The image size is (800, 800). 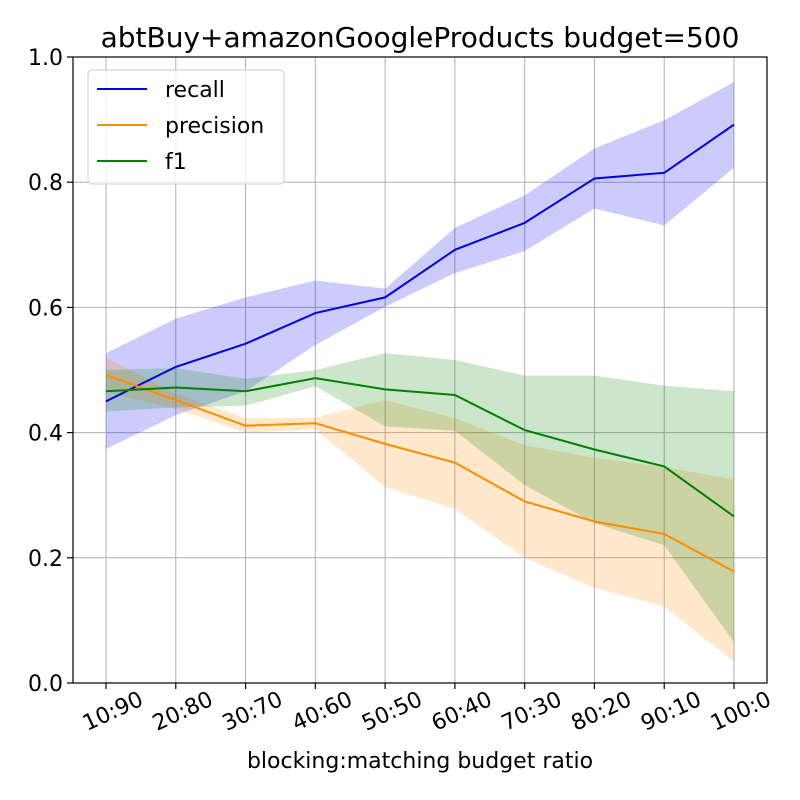 I want to click on legend-label-precision: precision, so click(x=214, y=126).